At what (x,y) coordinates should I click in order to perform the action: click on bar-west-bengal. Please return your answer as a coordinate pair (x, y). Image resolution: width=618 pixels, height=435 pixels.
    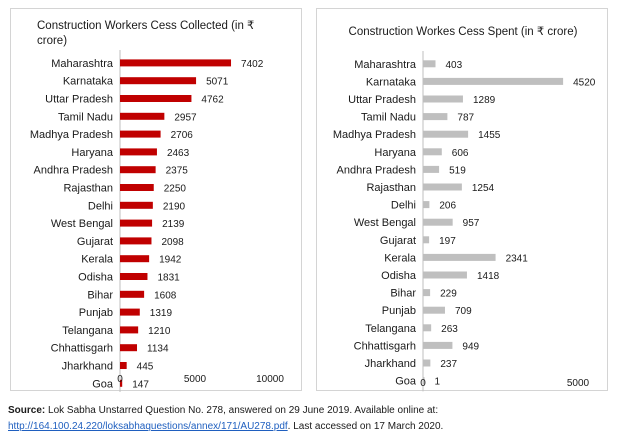
    Looking at the image, I should click on (136, 223).